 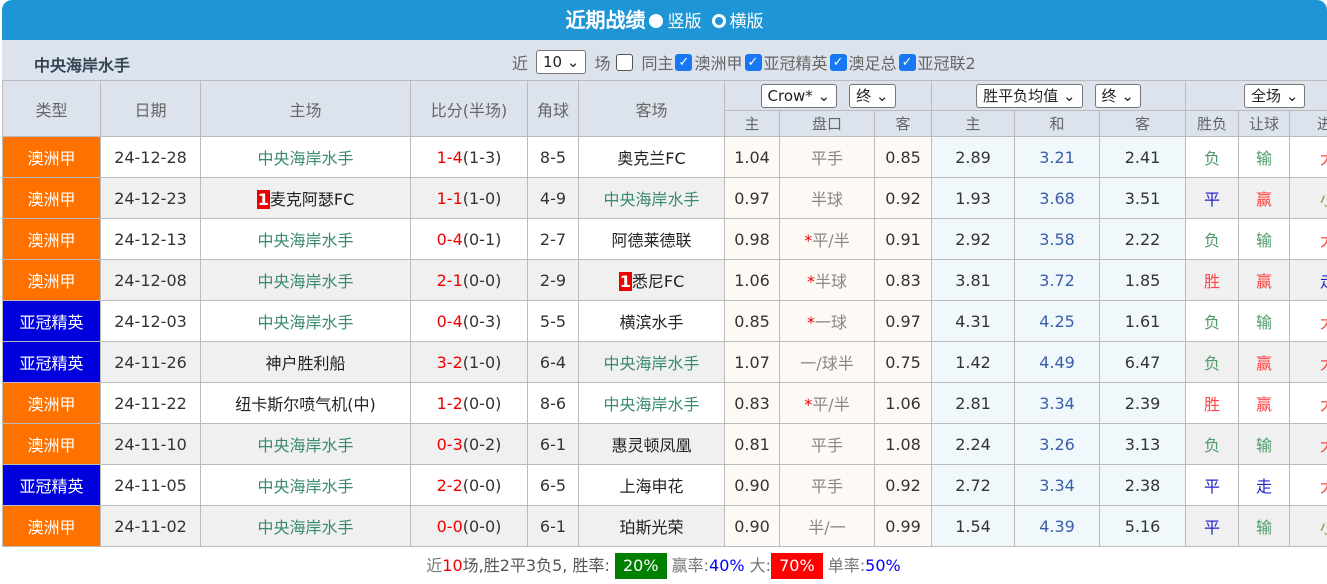 What do you see at coordinates (827, 486) in the screenshot?
I see `handicap-line: 平手` at bounding box center [827, 486].